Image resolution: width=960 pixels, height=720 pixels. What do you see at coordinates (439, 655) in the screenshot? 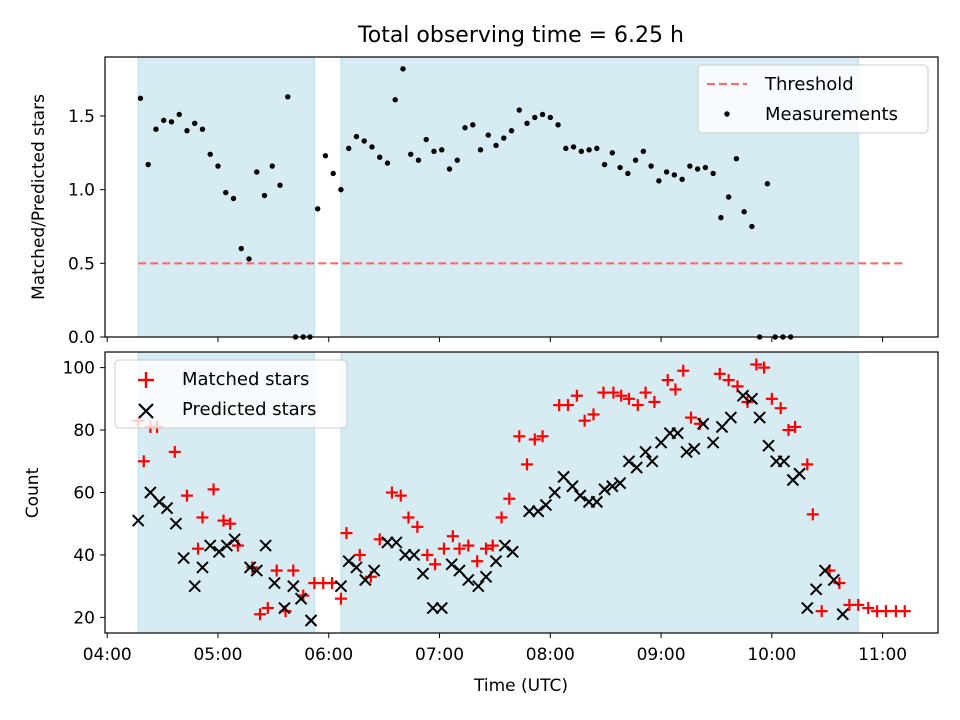
I see `x-tick-label: 07:00` at bounding box center [439, 655].